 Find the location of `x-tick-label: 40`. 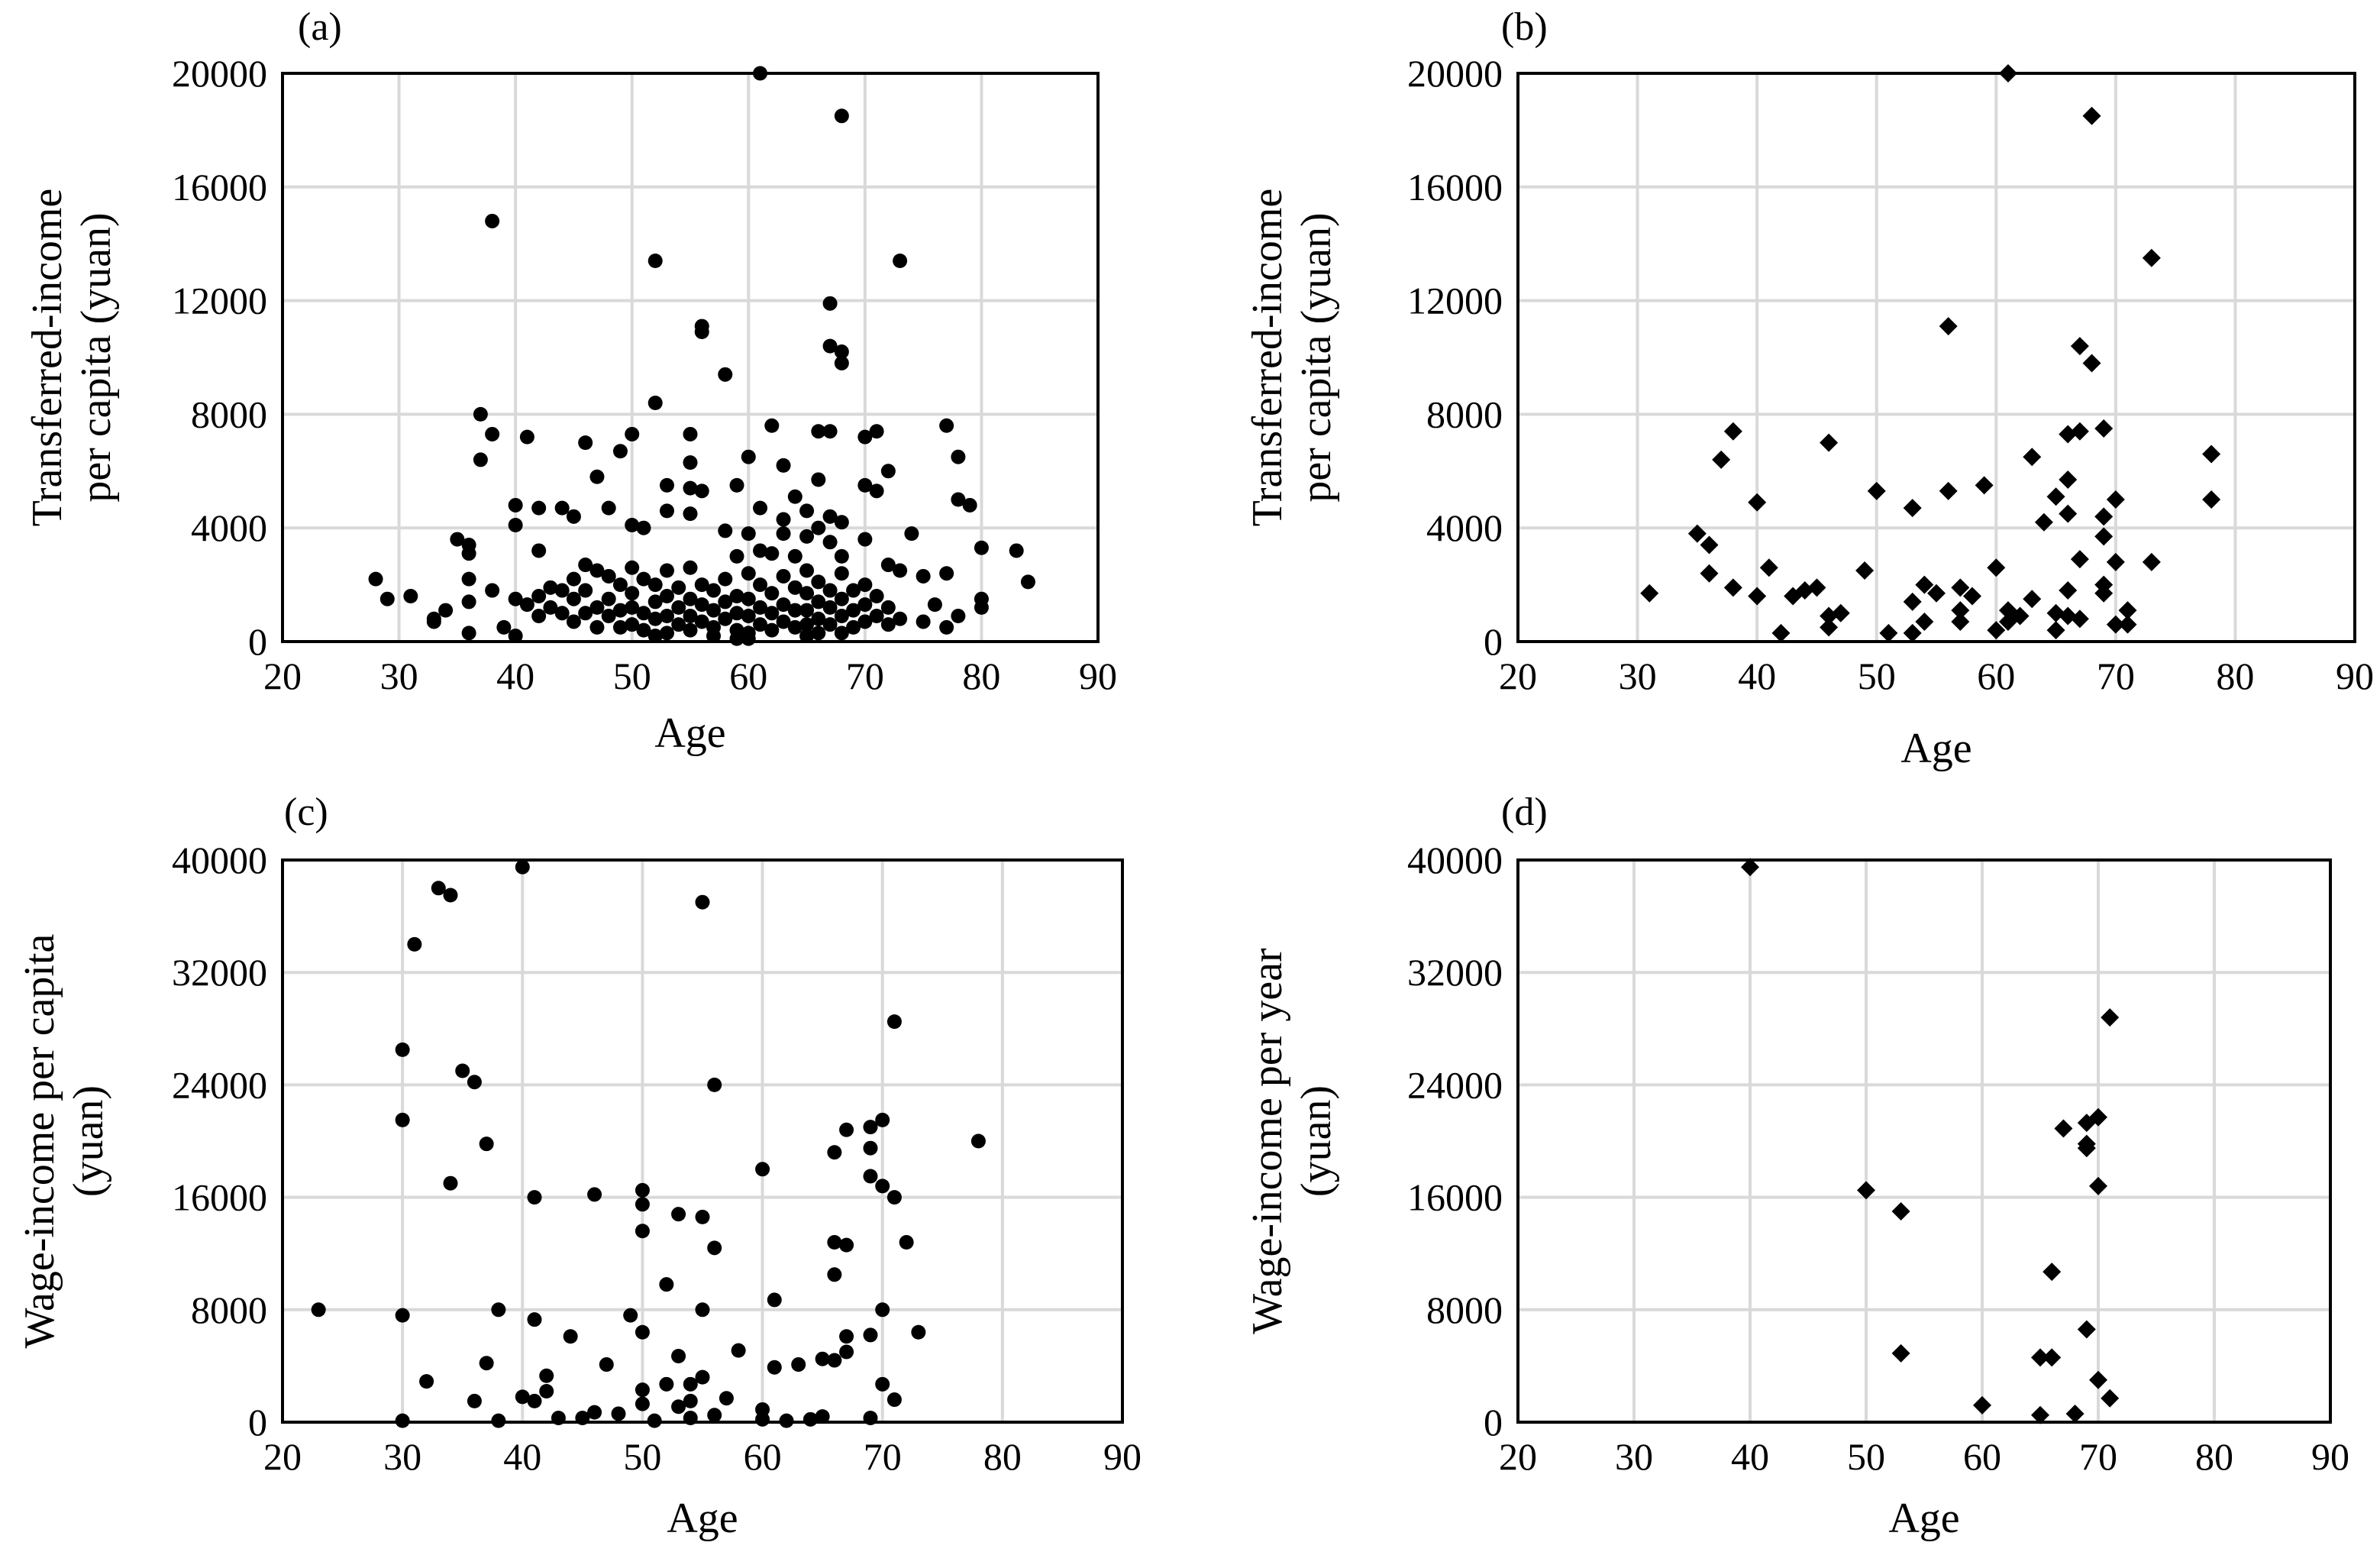

x-tick-label: 40 is located at coordinates (1750, 1456).